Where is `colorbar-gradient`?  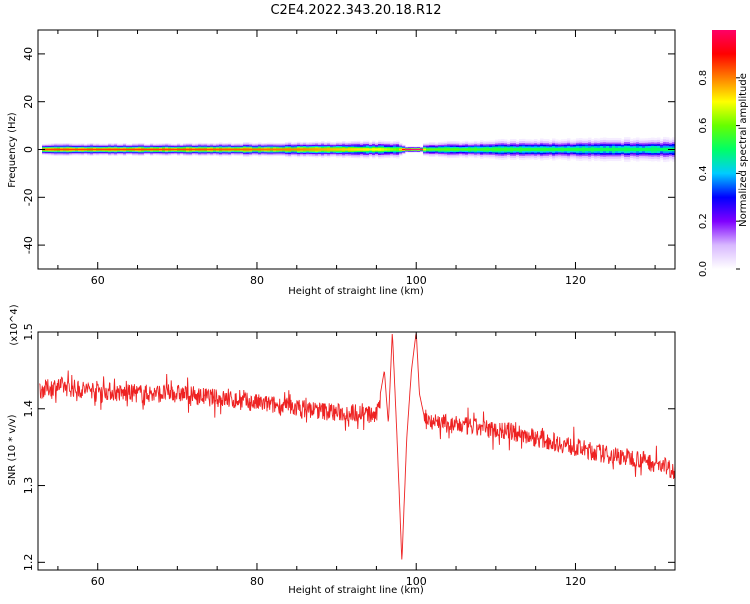 colorbar-gradient is located at coordinates (724, 149).